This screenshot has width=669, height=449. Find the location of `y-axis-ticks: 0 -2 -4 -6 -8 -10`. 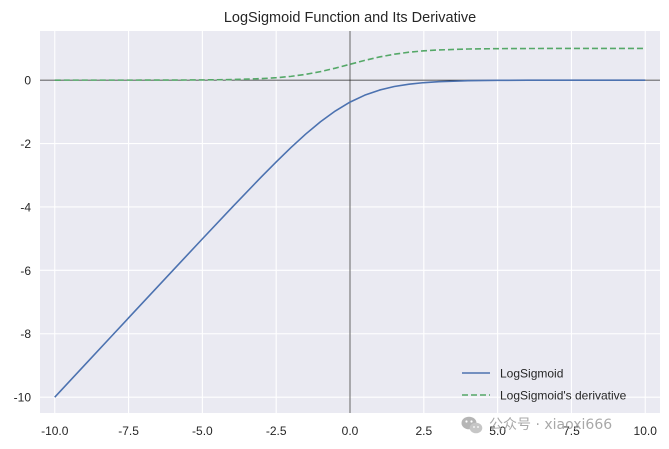

y-axis-ticks: 0 -2 -4 -6 -8 -10 is located at coordinates (23, 239).